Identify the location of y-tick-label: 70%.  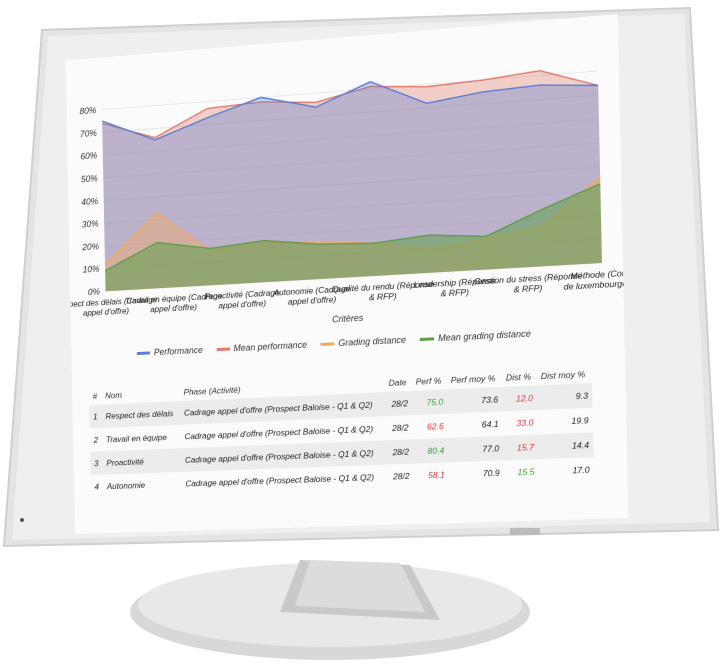
(88, 133).